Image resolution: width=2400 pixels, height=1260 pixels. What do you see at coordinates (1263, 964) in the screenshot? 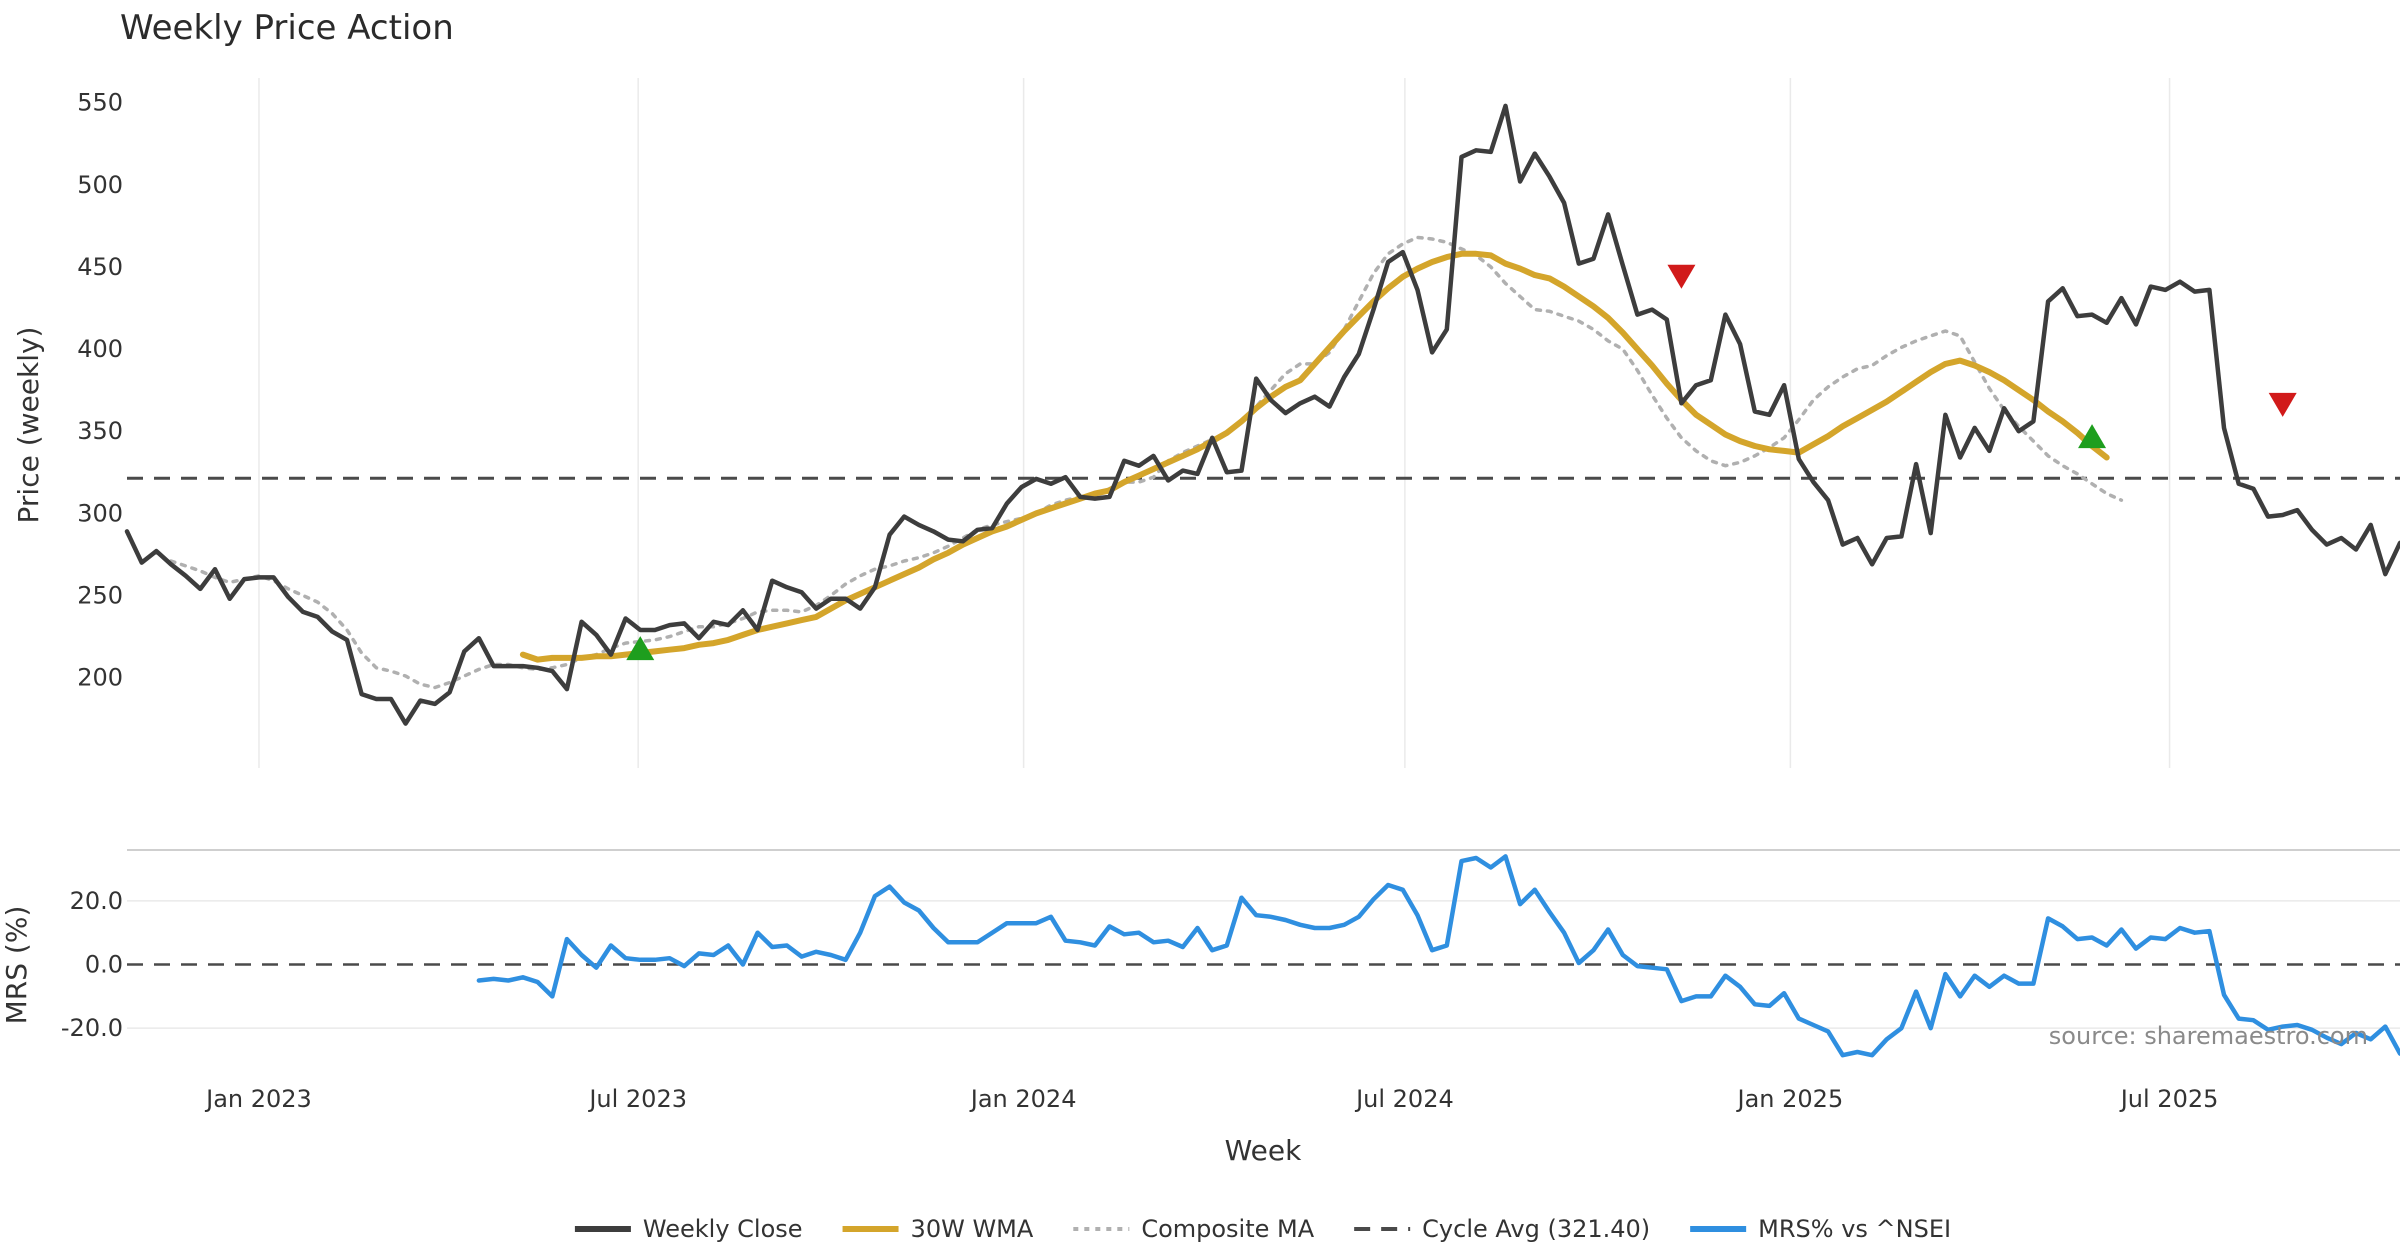
I see `mrs-gridlines` at bounding box center [1263, 964].